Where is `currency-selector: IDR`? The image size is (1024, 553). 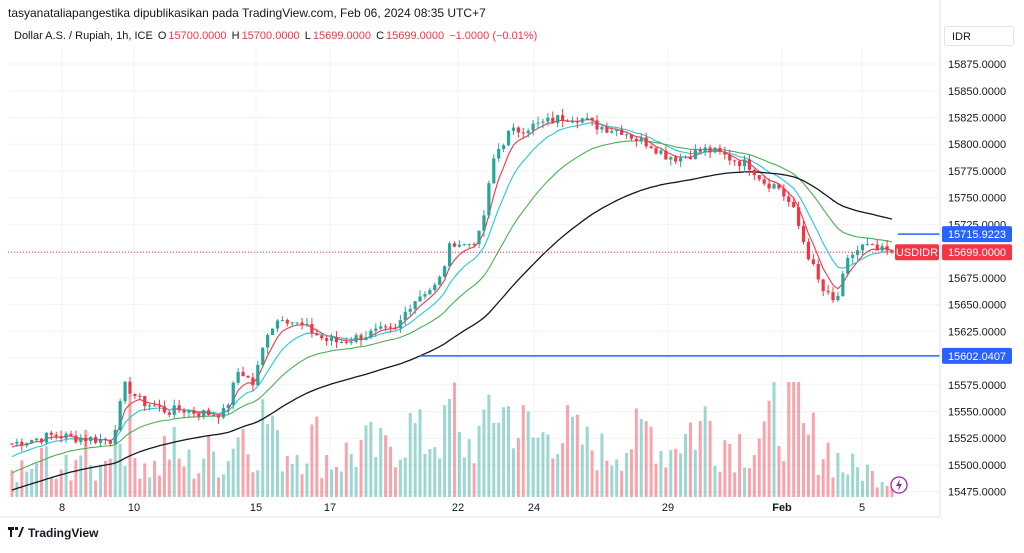
currency-selector: IDR is located at coordinates (979, 36).